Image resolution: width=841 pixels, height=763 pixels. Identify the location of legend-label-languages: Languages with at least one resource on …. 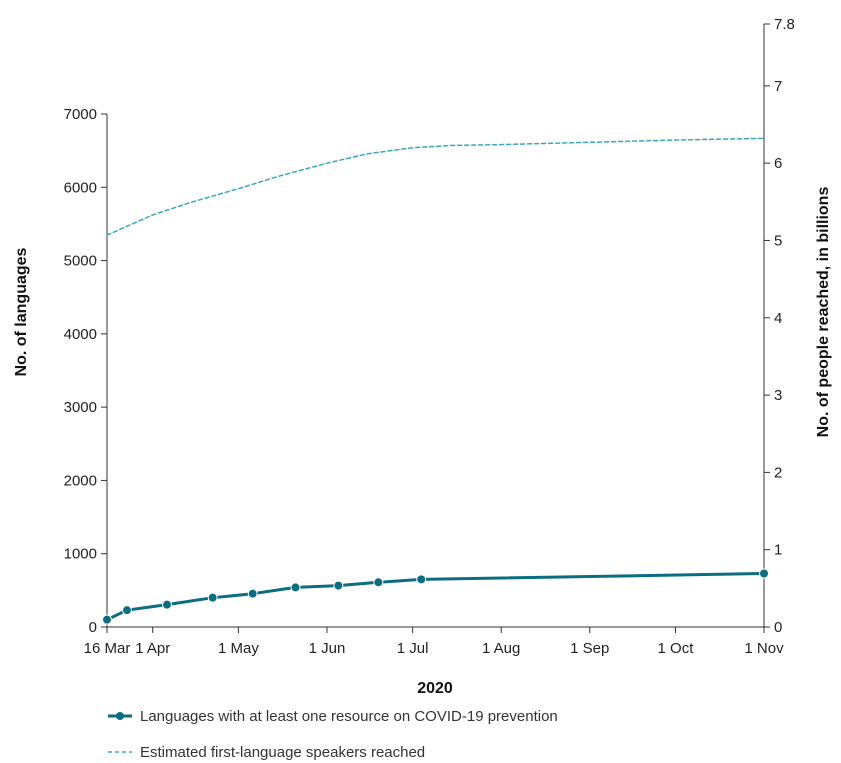
(349, 716).